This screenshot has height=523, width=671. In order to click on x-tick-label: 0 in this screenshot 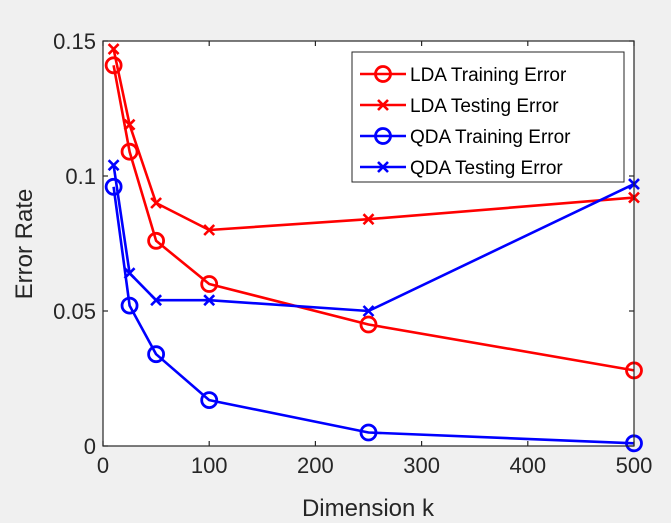, I will do `click(103, 465)`.